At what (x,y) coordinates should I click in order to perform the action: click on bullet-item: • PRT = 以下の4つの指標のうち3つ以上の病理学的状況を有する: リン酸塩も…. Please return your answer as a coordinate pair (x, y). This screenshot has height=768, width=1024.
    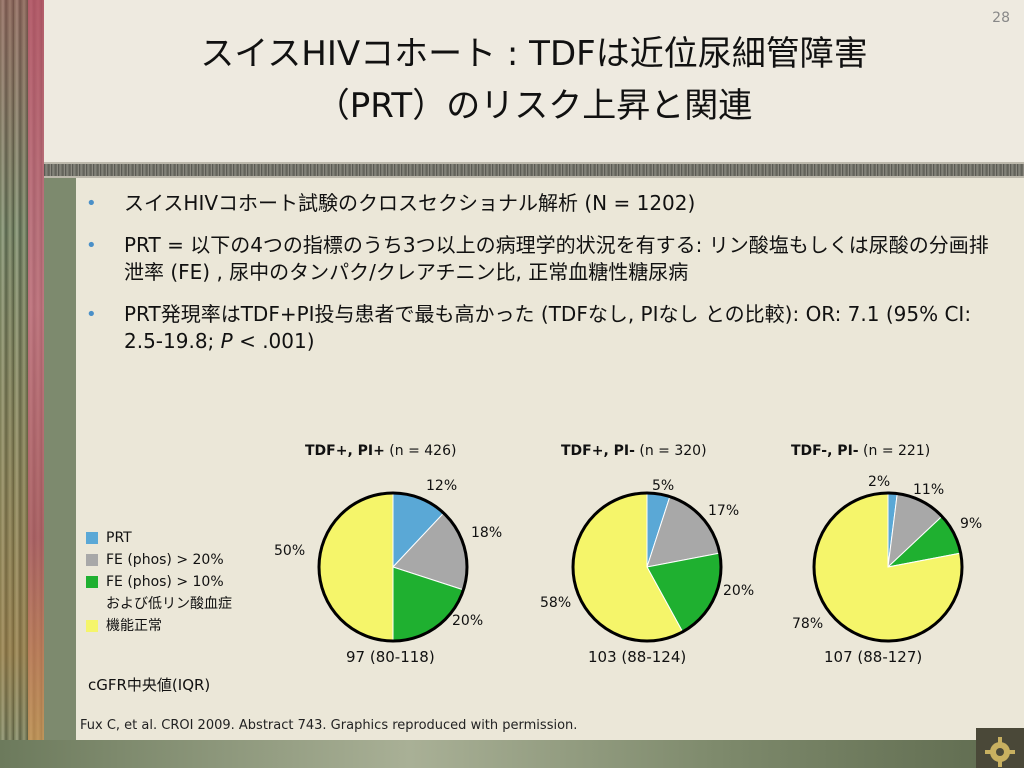
    Looking at the image, I should click on (546, 259).